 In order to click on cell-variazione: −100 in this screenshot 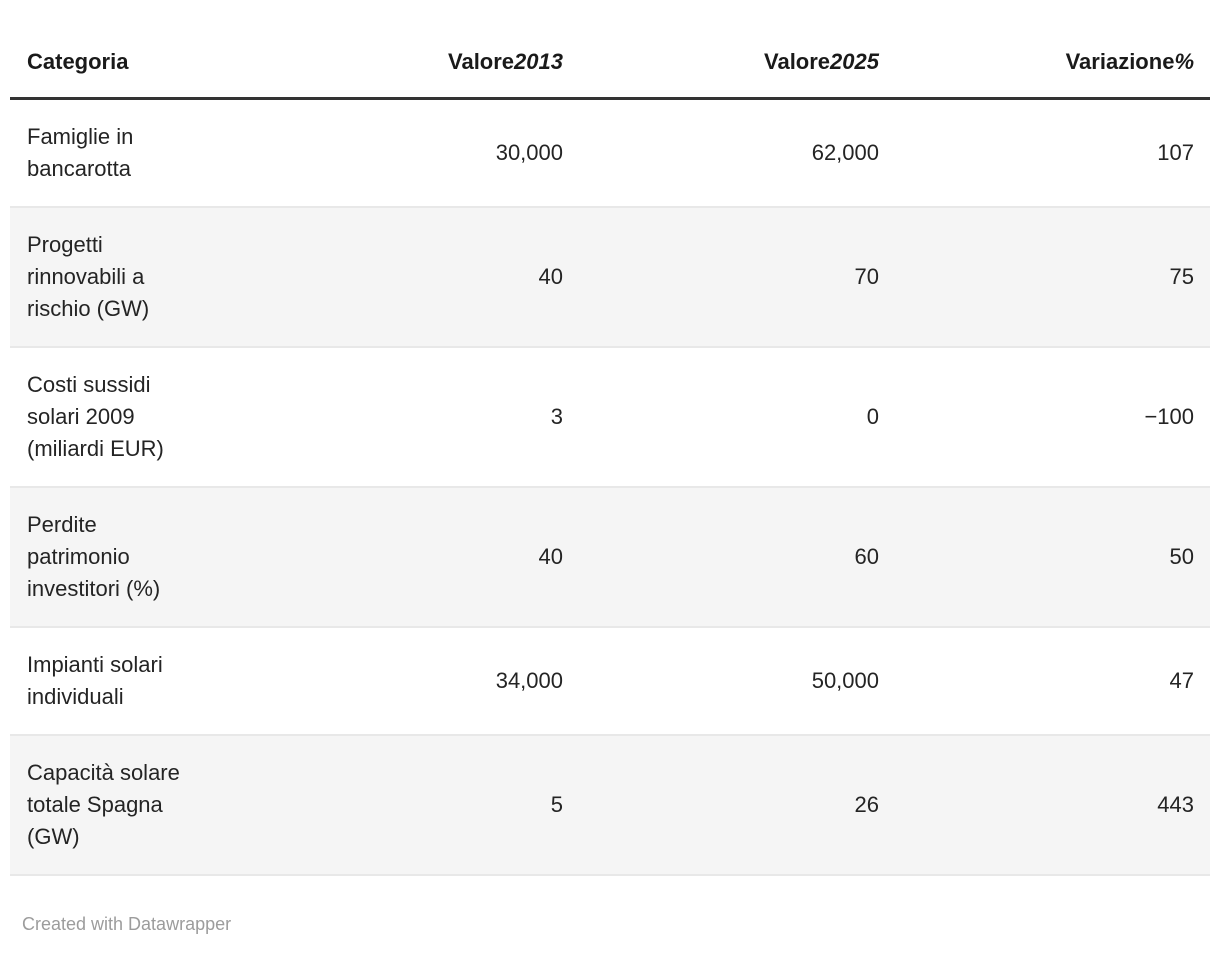, I will do `click(1052, 417)`.